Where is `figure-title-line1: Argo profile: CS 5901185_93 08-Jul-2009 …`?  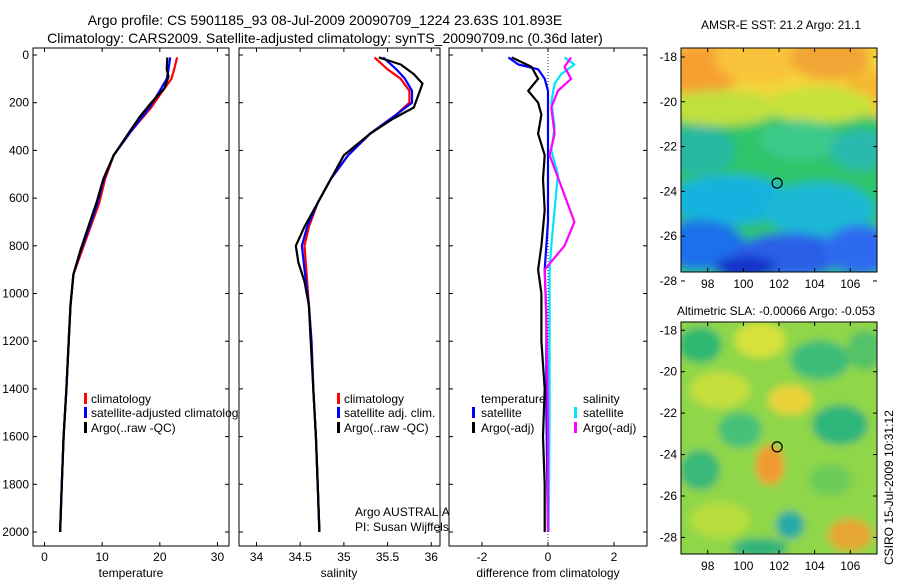
figure-title-line1: Argo profile: CS 5901185_93 08-Jul-2009 … is located at coordinates (325, 20).